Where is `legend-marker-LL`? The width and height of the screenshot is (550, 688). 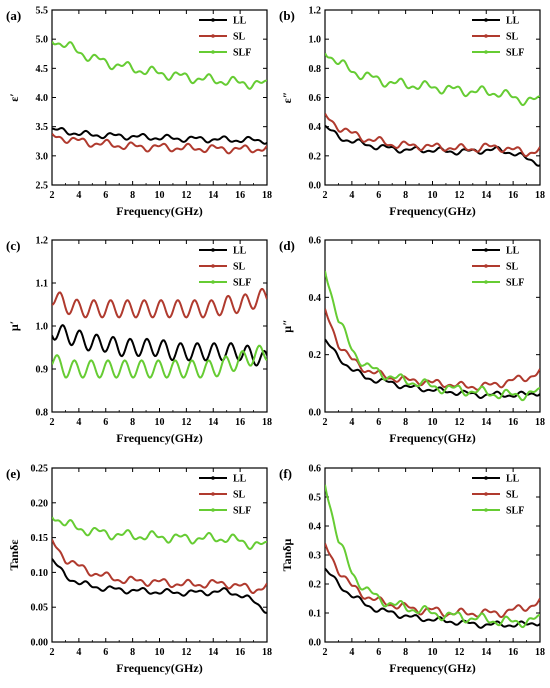 legend-marker-LL is located at coordinates (486, 478).